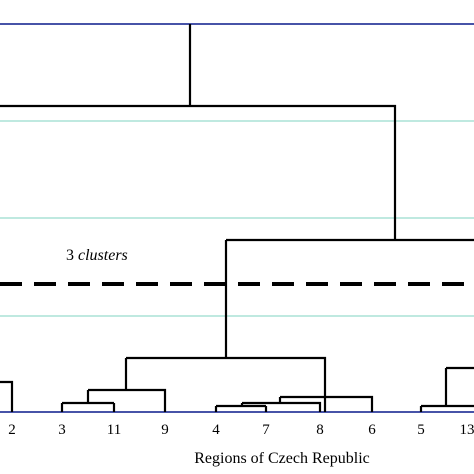 This screenshot has width=474, height=474. What do you see at coordinates (372, 430) in the screenshot?
I see `leaf-label: 6` at bounding box center [372, 430].